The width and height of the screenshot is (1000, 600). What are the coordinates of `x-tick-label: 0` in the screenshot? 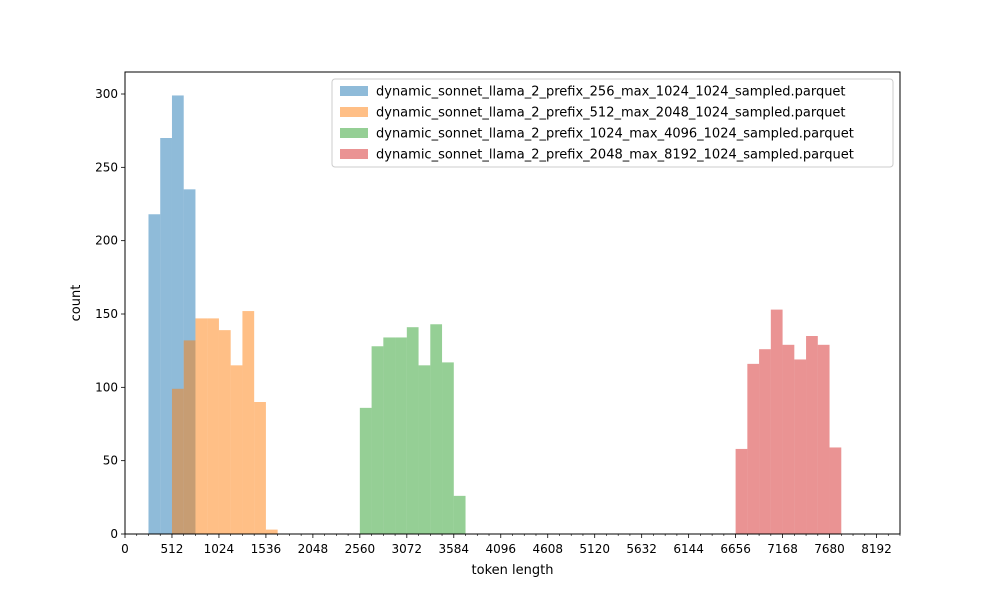 It's located at (125, 549).